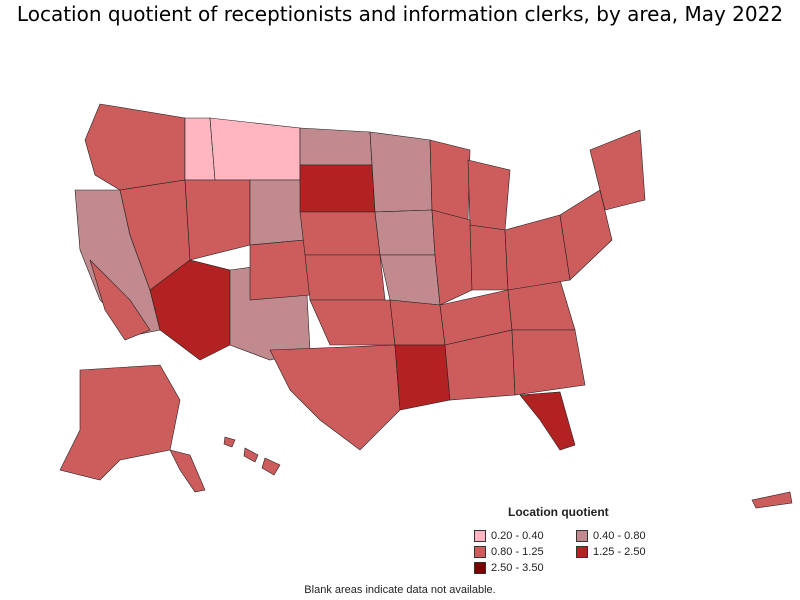  What do you see at coordinates (336, 146) in the screenshot?
I see `region-north-dakota` at bounding box center [336, 146].